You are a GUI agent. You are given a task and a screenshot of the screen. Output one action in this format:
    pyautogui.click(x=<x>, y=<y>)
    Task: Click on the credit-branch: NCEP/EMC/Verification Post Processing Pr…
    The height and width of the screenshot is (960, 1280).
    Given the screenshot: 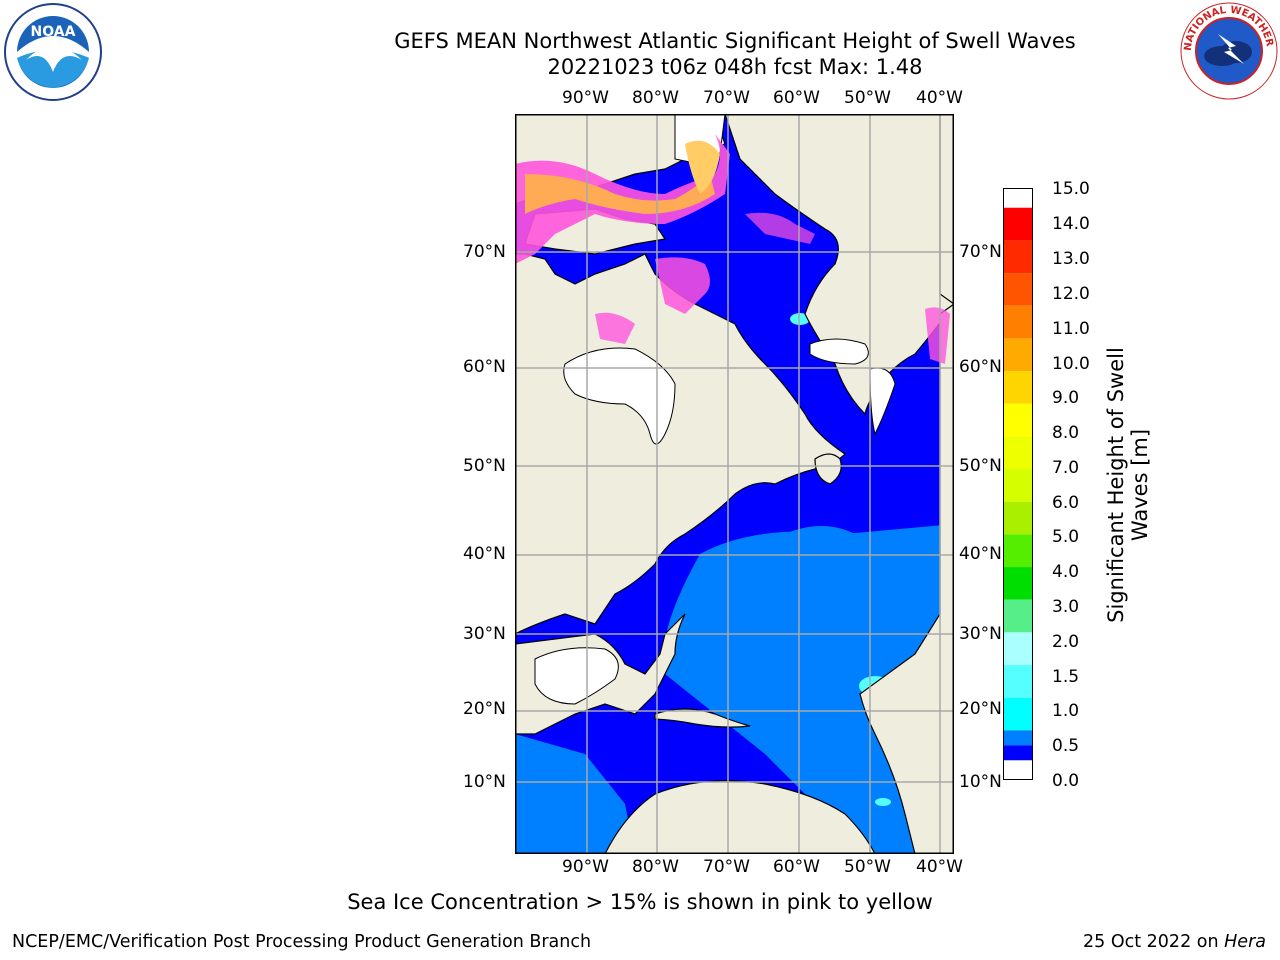 What is the action you would take?
    pyautogui.click(x=302, y=942)
    